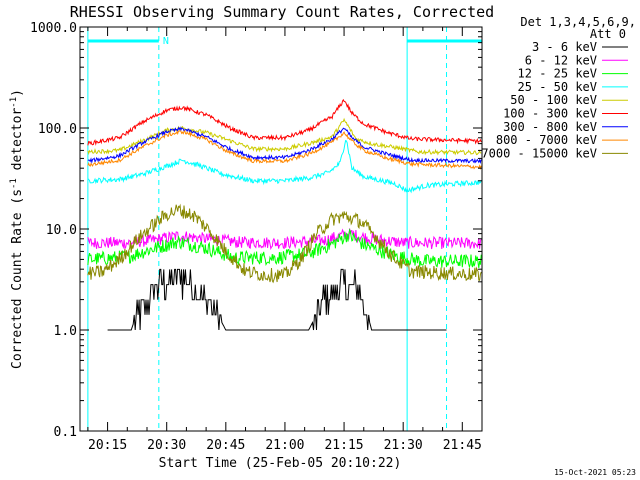 The image size is (640, 480). I want to click on y-tick-label: 100.0, so click(57, 129).